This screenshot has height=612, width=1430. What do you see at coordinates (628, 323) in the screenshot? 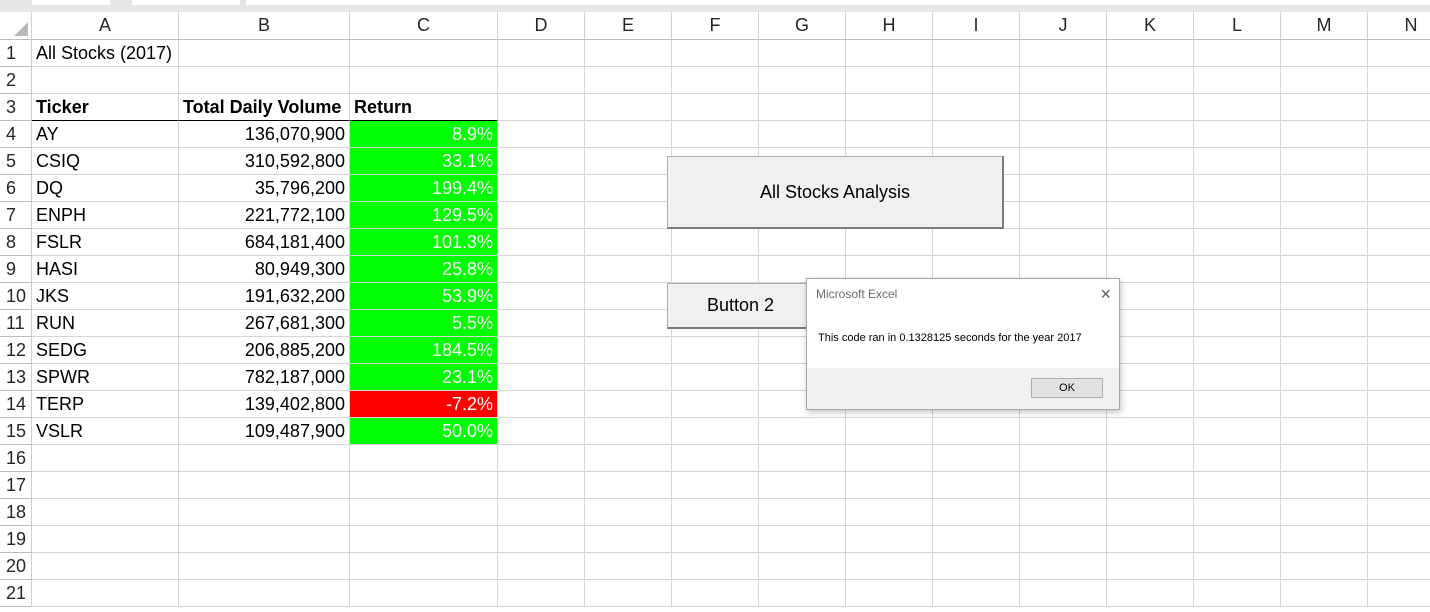
I see `cell-e11` at bounding box center [628, 323].